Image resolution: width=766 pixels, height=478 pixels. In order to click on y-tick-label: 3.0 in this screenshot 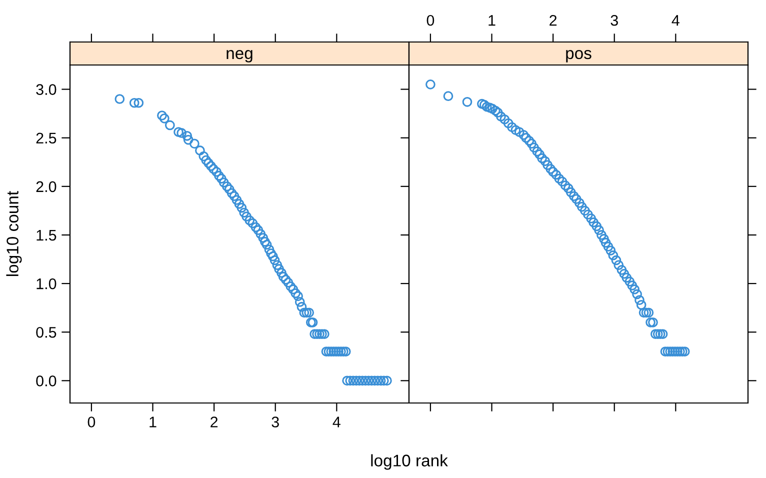, I will do `click(46, 89)`.